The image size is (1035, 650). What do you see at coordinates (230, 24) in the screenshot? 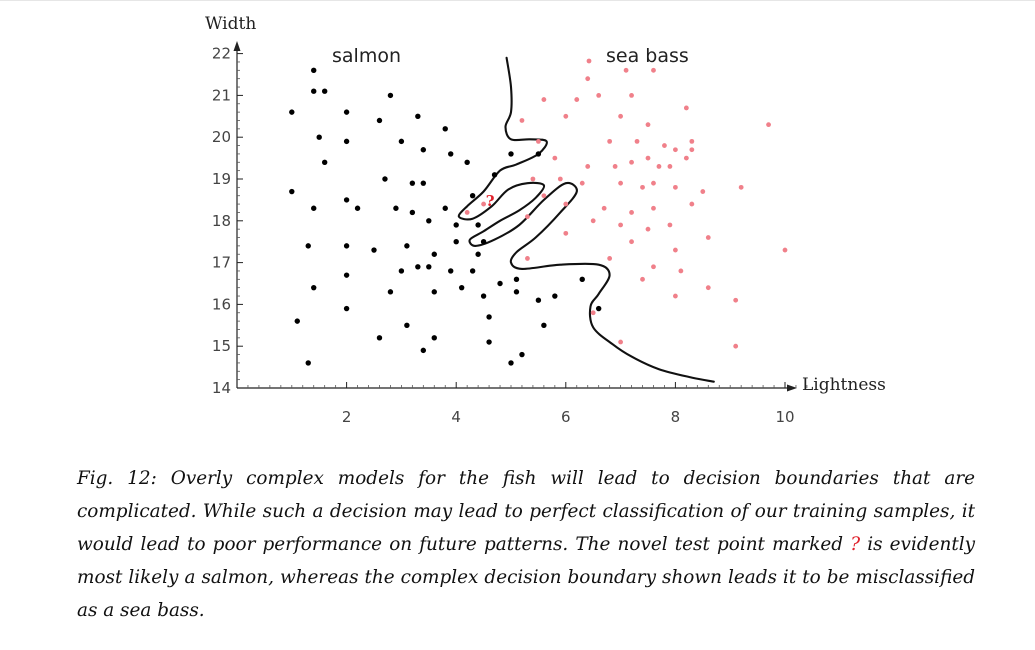
I see `y-axis-label: Width` at bounding box center [230, 24].